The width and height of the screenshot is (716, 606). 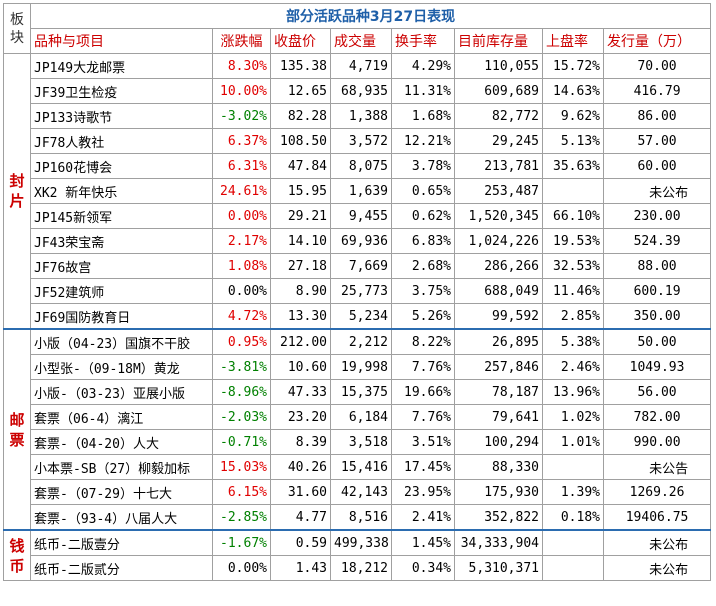 I want to click on turnover-cell: 11.31%, so click(x=423, y=91).